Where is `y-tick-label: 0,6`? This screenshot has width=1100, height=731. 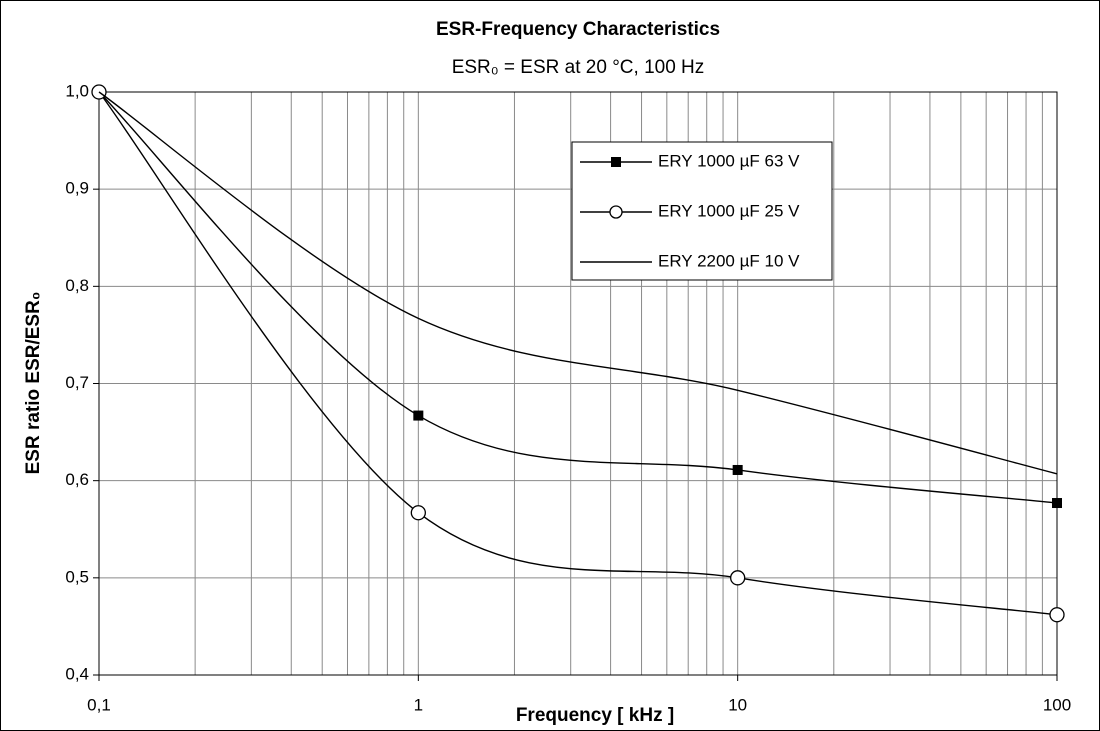 y-tick-label: 0,6 is located at coordinates (77, 479).